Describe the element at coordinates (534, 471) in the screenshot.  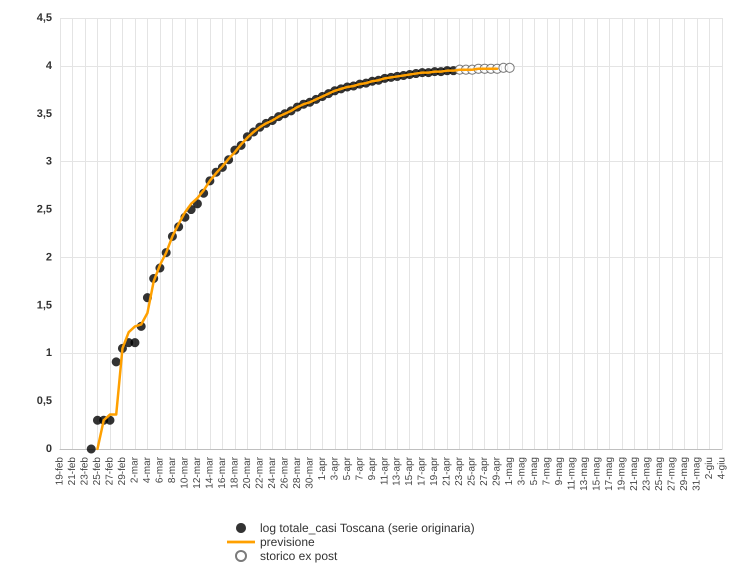
I see `x-tick-label: 5-mag` at that location.